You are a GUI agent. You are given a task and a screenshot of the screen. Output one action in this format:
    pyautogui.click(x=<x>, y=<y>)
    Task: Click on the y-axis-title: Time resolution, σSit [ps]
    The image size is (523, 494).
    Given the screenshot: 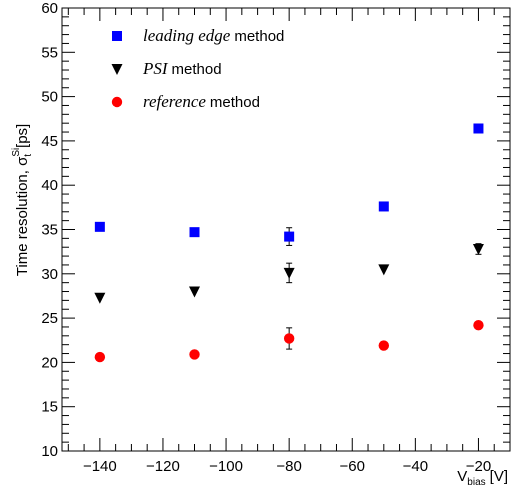 What is the action you would take?
    pyautogui.click(x=22, y=200)
    